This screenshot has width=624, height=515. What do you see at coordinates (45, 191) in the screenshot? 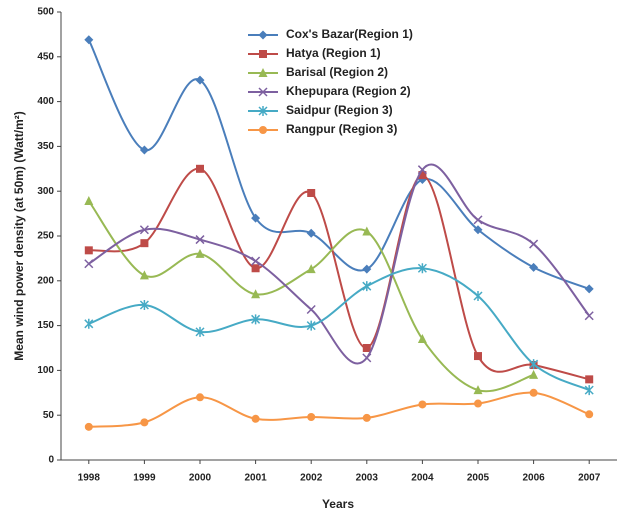
I see `y-tick-label: 300` at bounding box center [45, 191].